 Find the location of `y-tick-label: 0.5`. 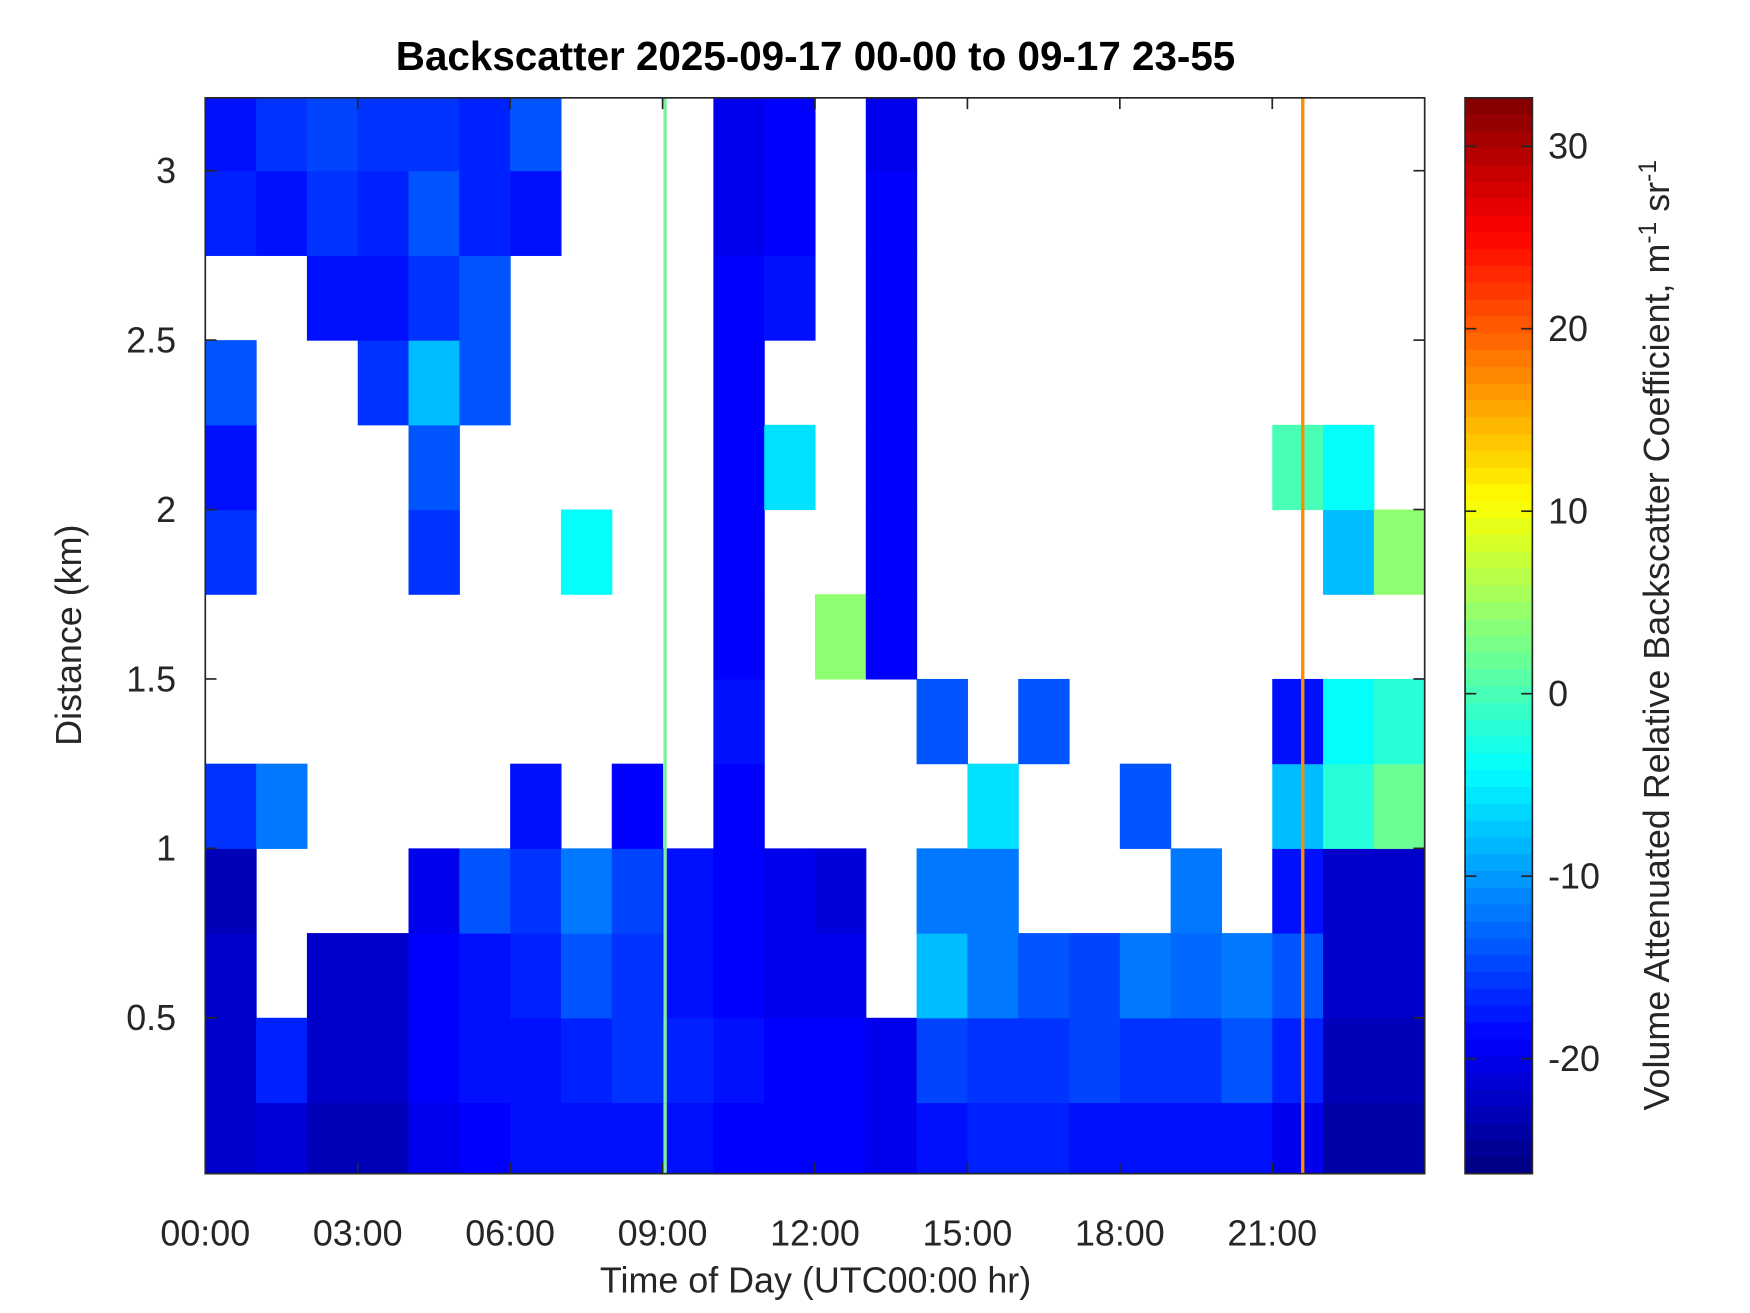

y-tick-label: 0.5 is located at coordinates (151, 1018).